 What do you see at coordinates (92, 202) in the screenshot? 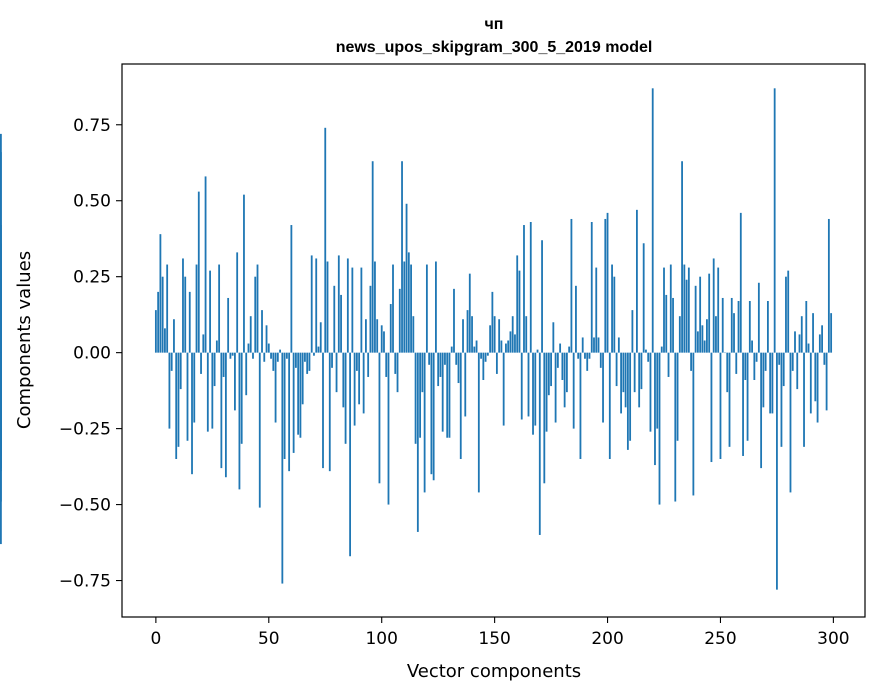
I see `y-tick-label: 0.50` at bounding box center [92, 202].